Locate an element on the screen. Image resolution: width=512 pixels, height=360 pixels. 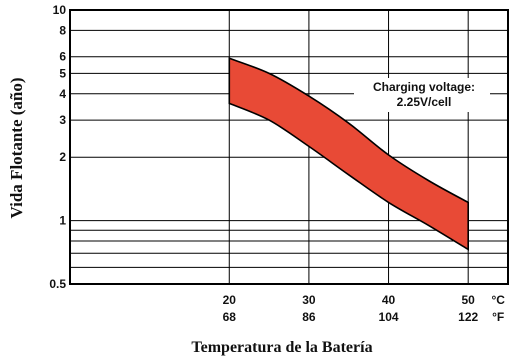
x-tick-label-f: 104 is located at coordinates (389, 317).